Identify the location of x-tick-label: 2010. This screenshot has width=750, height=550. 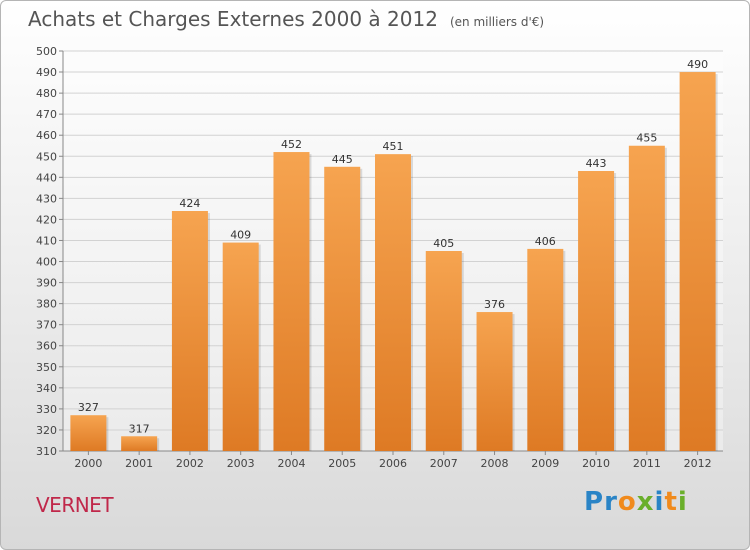
(596, 463).